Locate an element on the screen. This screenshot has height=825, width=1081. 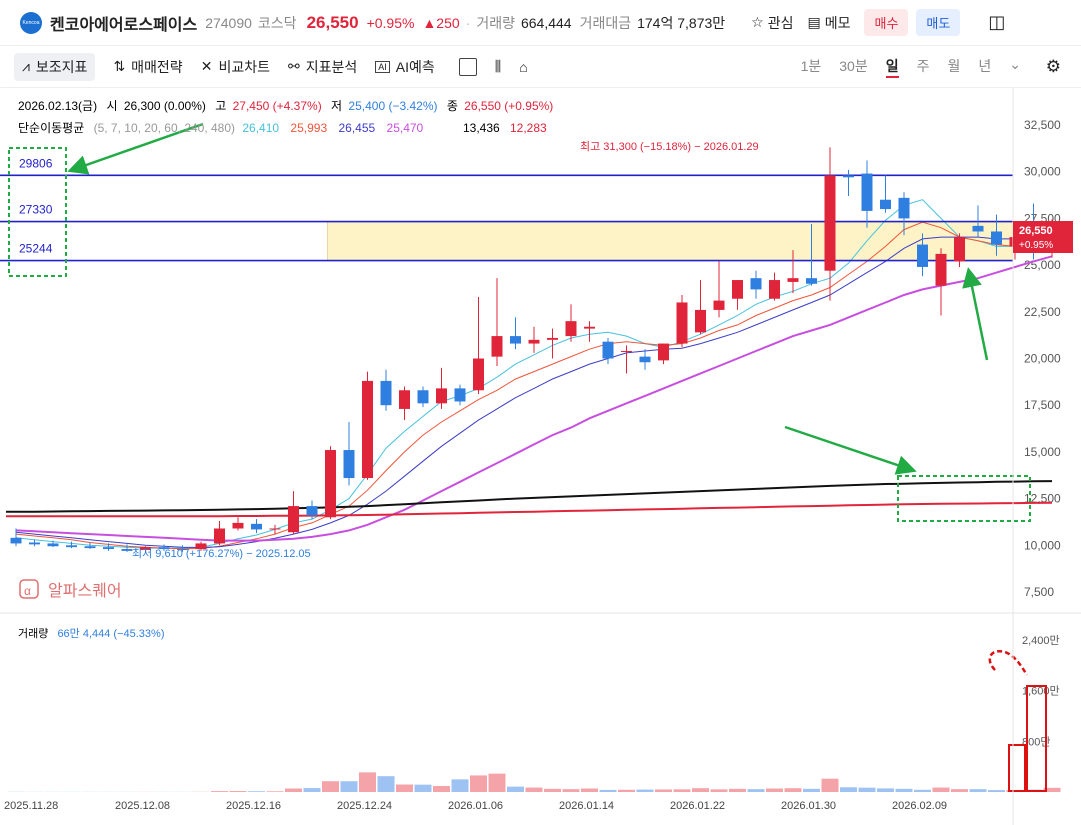
volume-legend-value: 66만 4,444 (−45.33%) is located at coordinates (110, 633).